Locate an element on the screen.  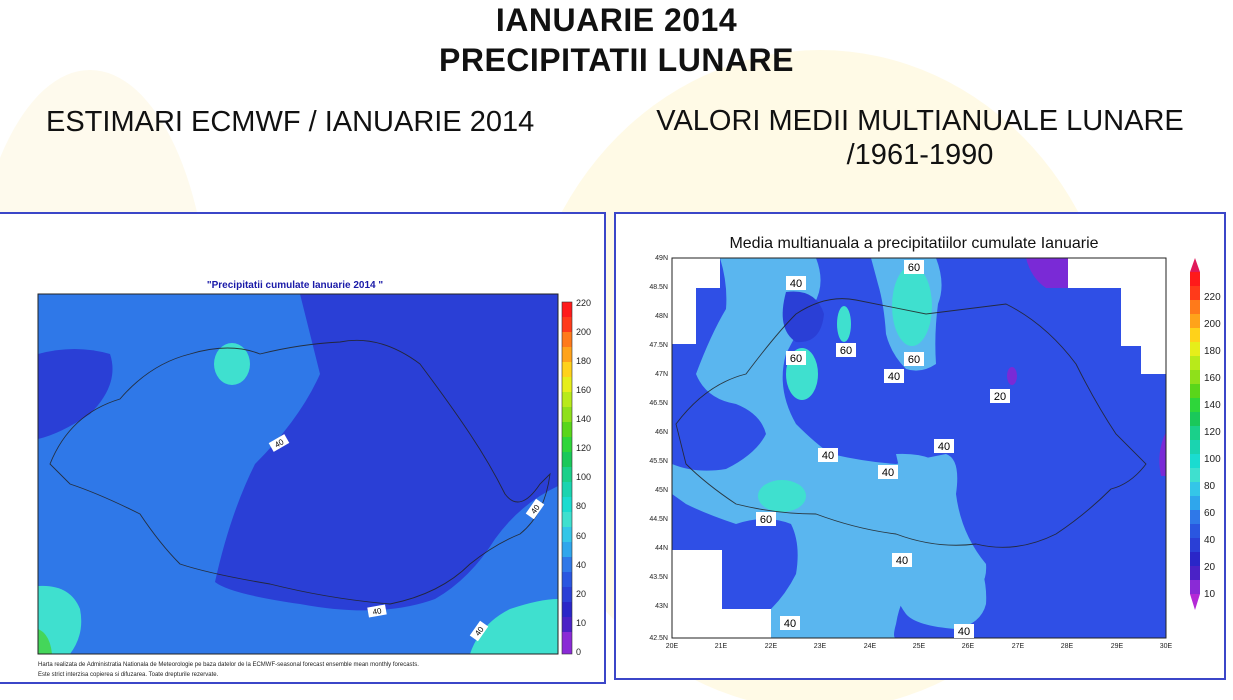
left-heading: ESTIMARI ECMWF / IANUARIE 2014 is located at coordinates (290, 122).